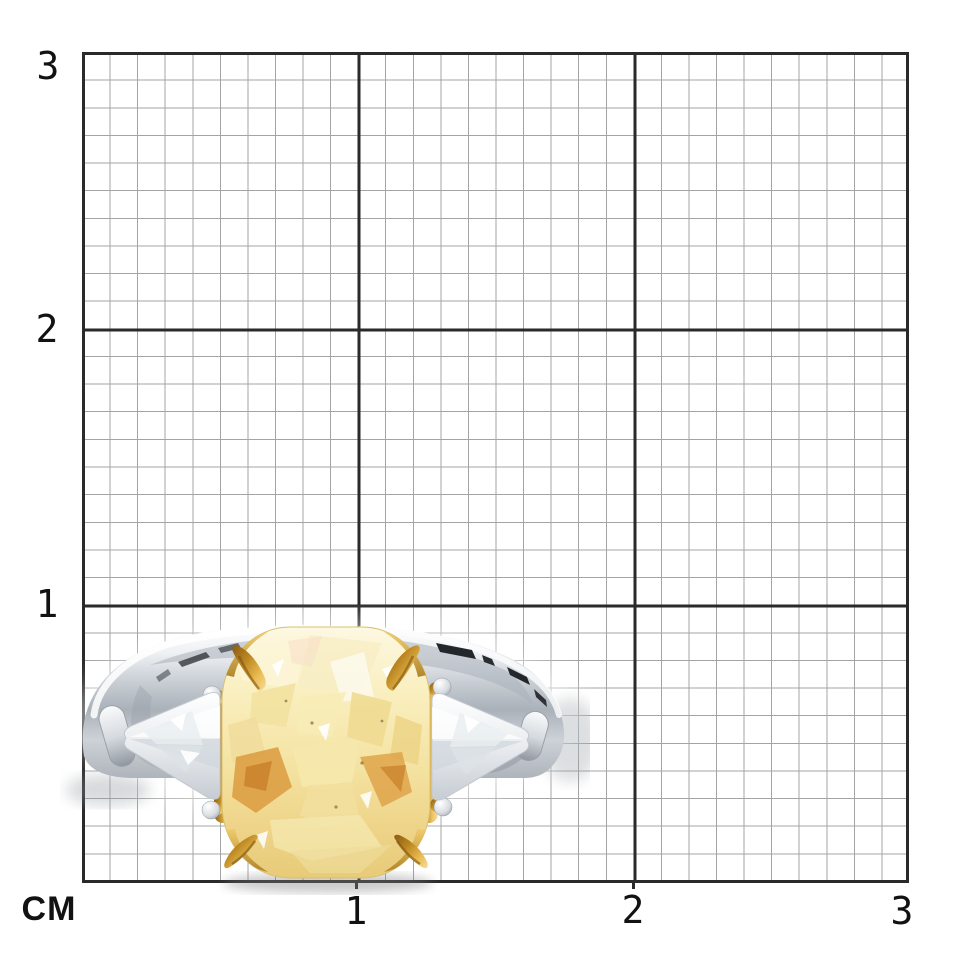  Describe the element at coordinates (49, 909) in the screenshot. I see `unit-label-cm: CM` at that location.